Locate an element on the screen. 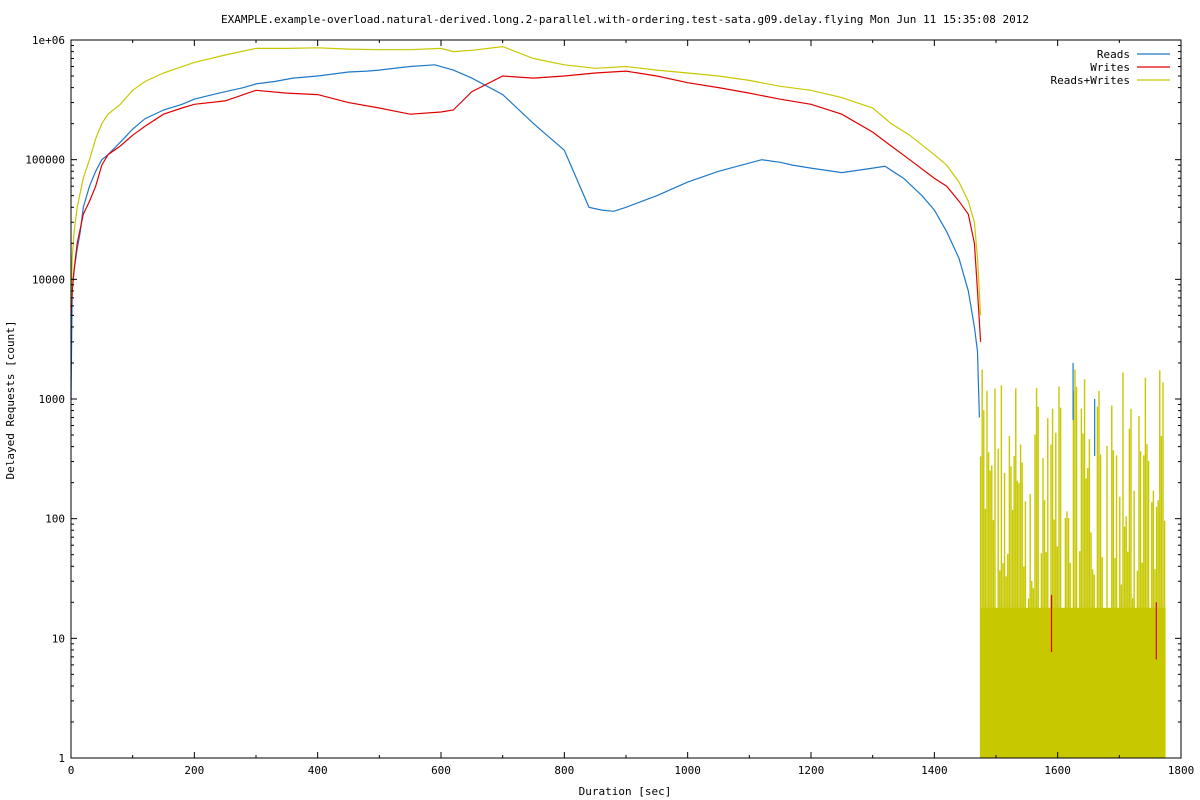 This screenshot has height=800, width=1200. y-tick-label: 10000 is located at coordinates (48, 279).